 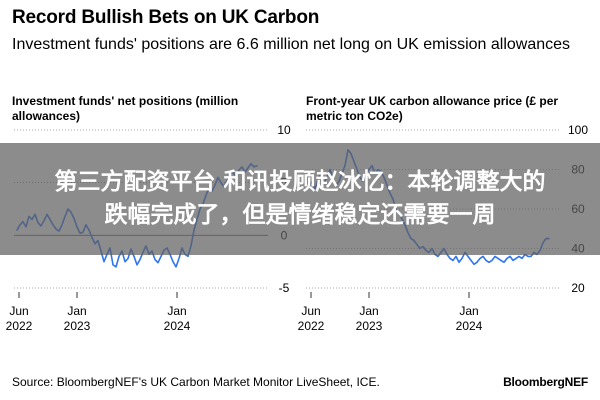 I want to click on left-y-tick-label: -5, so click(x=284, y=288).